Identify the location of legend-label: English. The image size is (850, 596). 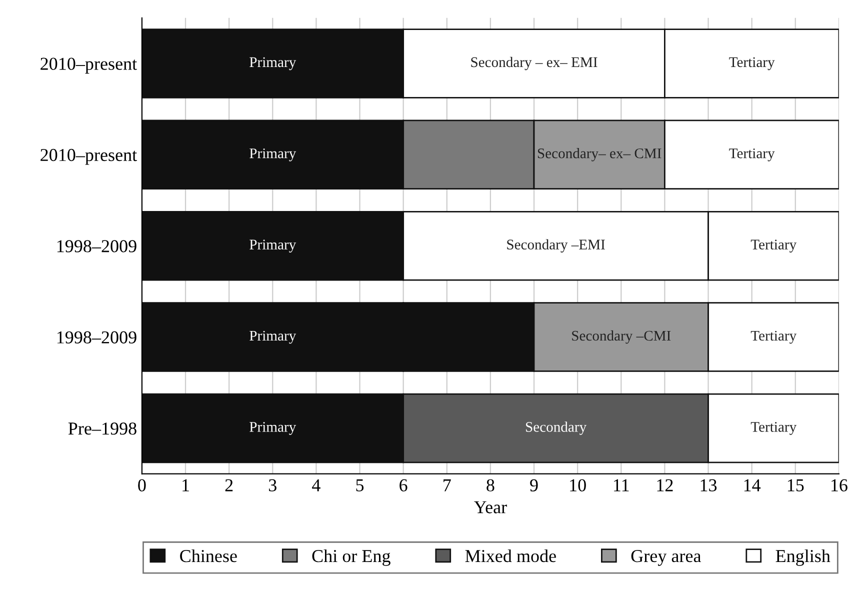
(803, 557).